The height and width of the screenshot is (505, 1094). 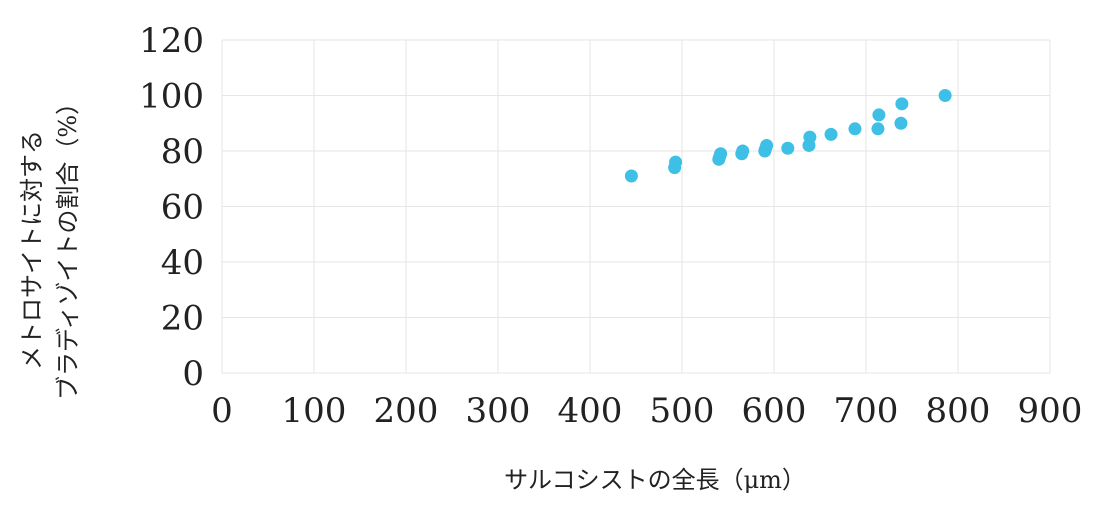 What do you see at coordinates (171, 41) in the screenshot?
I see `y-tick-label: 120` at bounding box center [171, 41].